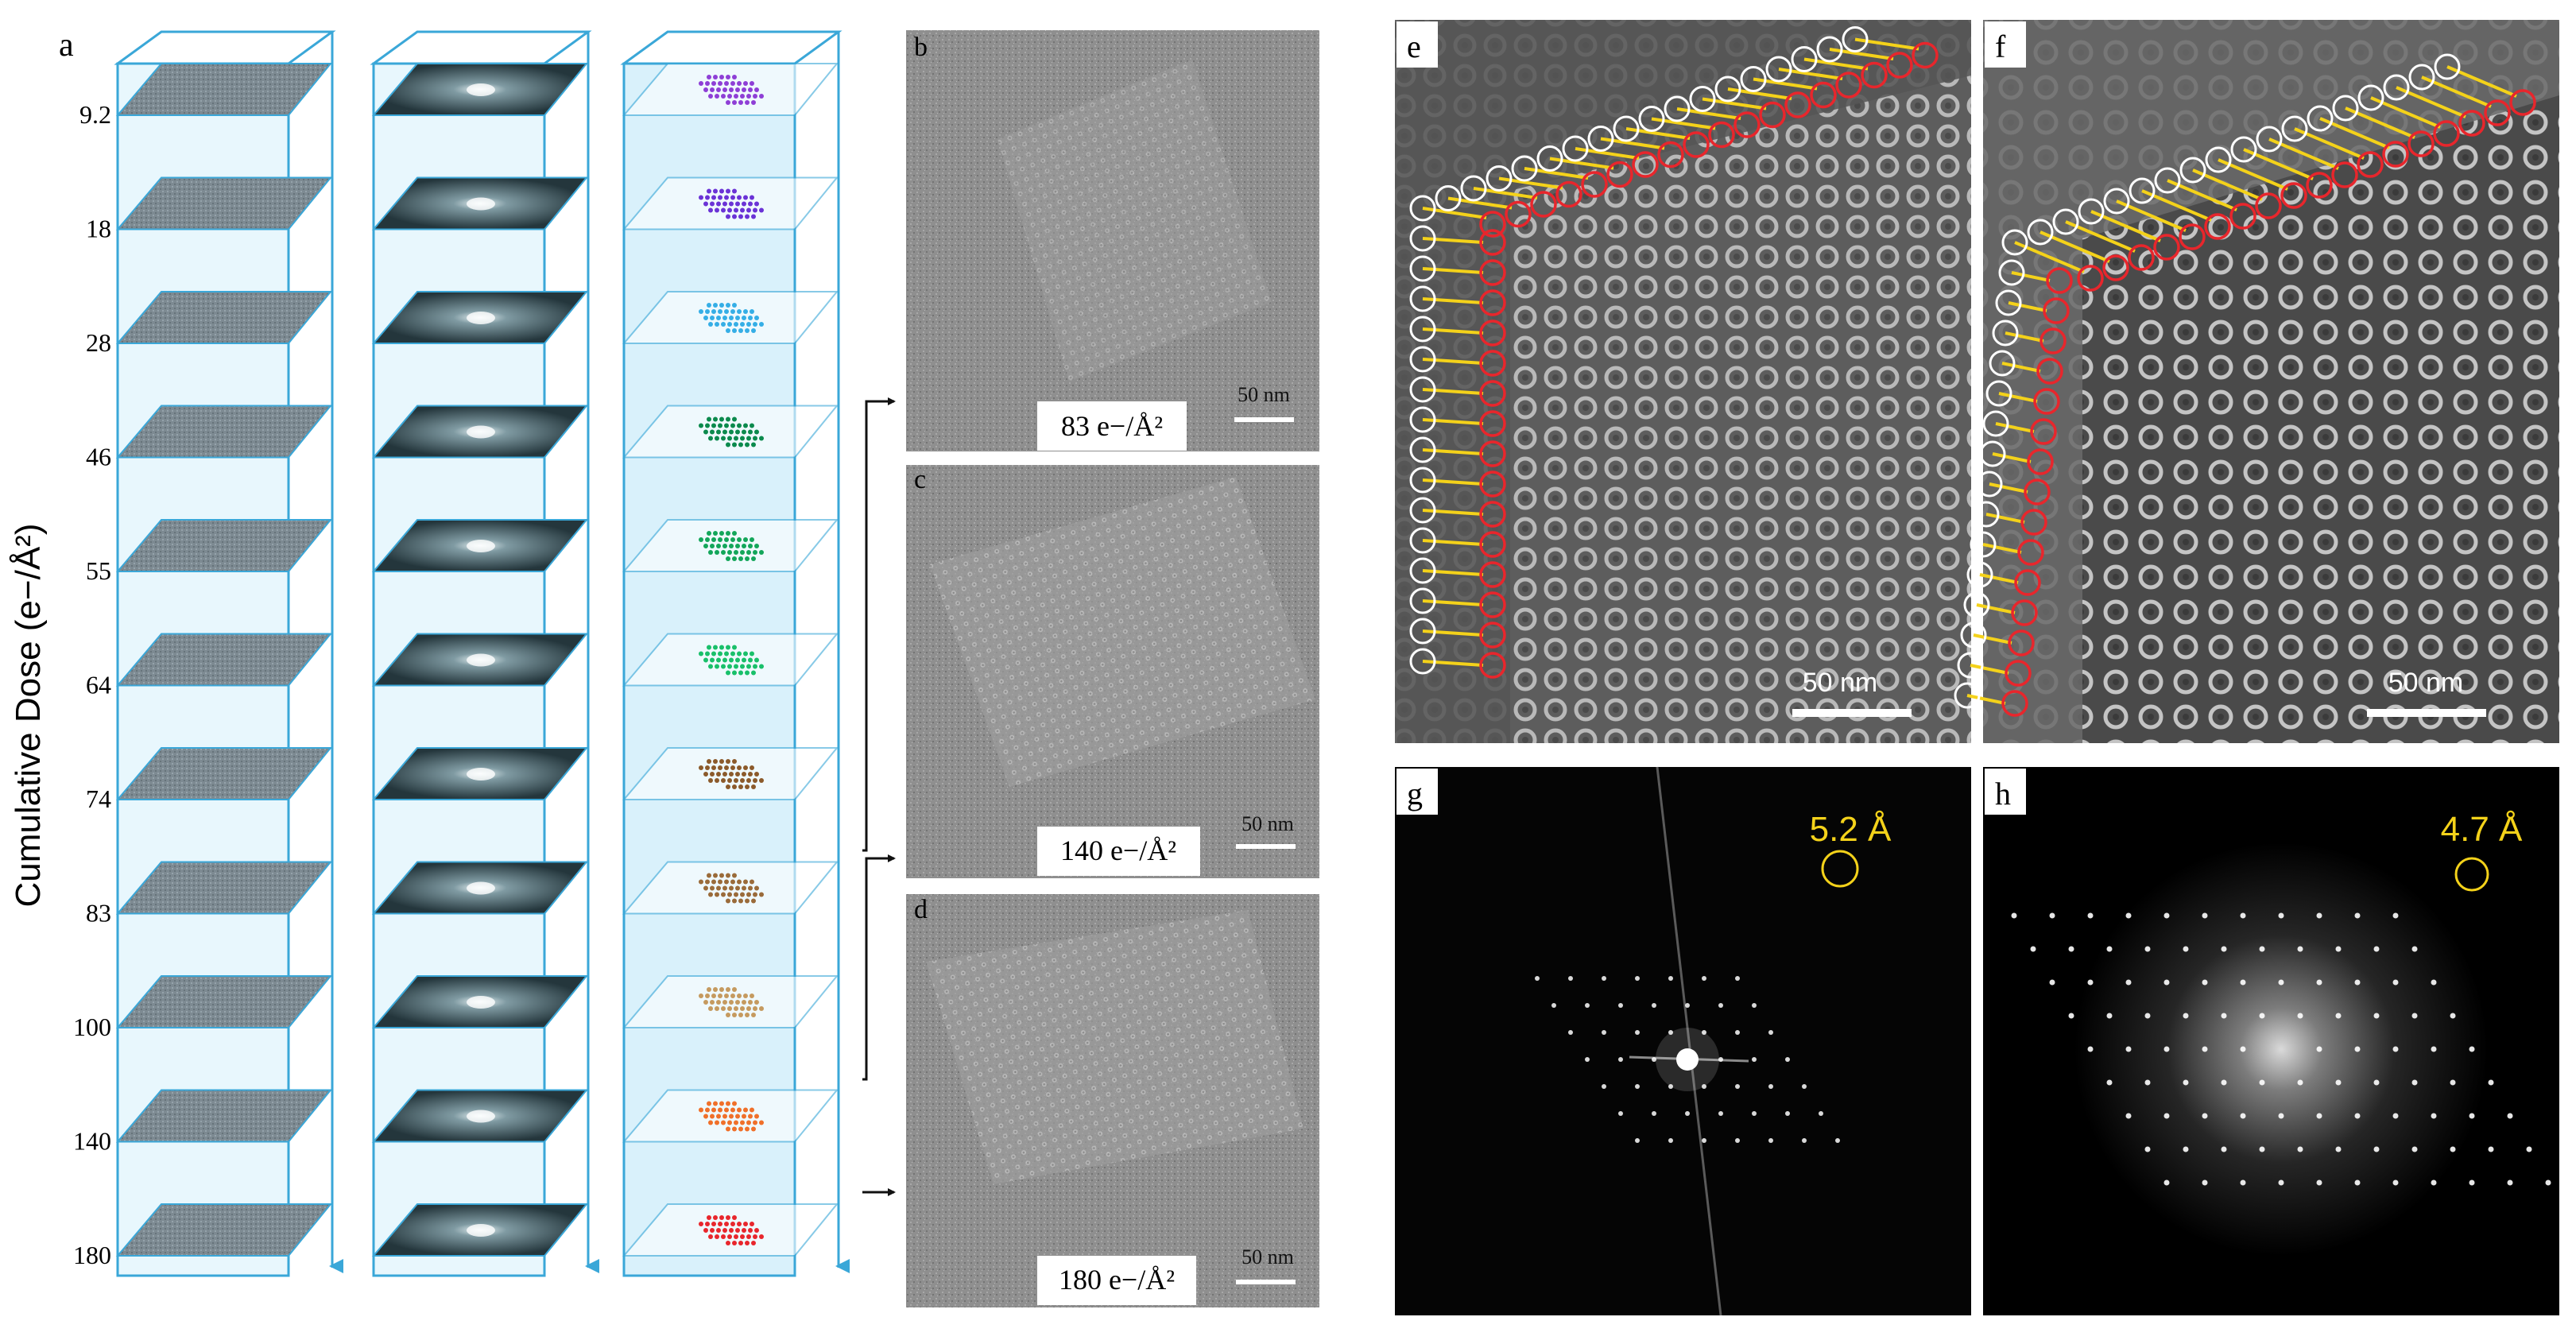 This screenshot has width=2576, height=1344. What do you see at coordinates (731, 47) in the screenshot?
I see `stack-top` at bounding box center [731, 47].